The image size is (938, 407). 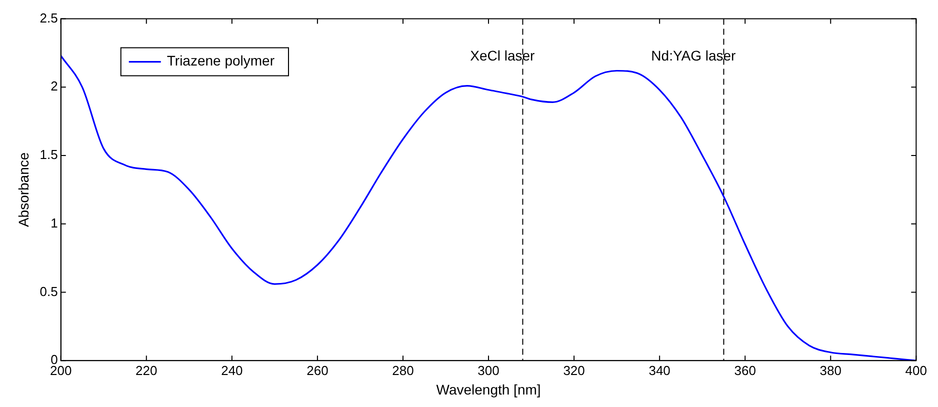 I want to click on x-tick-label: 240, so click(x=232, y=370).